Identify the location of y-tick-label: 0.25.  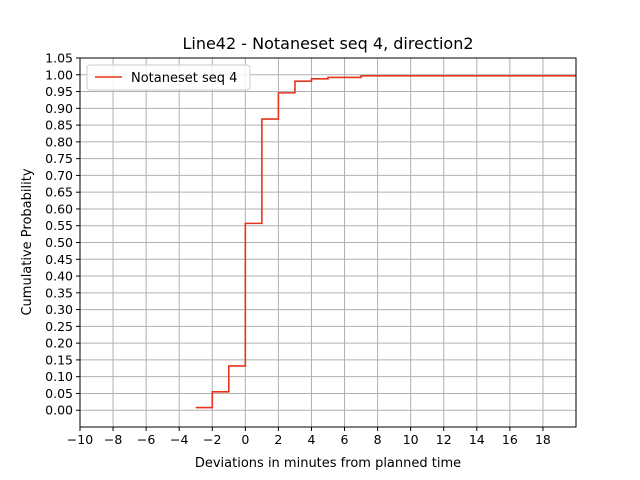
(59, 326).